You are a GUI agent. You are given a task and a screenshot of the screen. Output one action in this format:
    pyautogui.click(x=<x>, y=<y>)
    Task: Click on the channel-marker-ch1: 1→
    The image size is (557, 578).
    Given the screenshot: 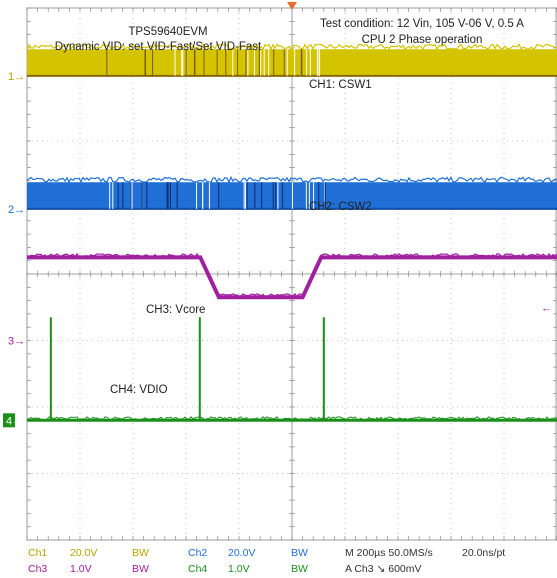 What is the action you would take?
    pyautogui.click(x=16, y=77)
    